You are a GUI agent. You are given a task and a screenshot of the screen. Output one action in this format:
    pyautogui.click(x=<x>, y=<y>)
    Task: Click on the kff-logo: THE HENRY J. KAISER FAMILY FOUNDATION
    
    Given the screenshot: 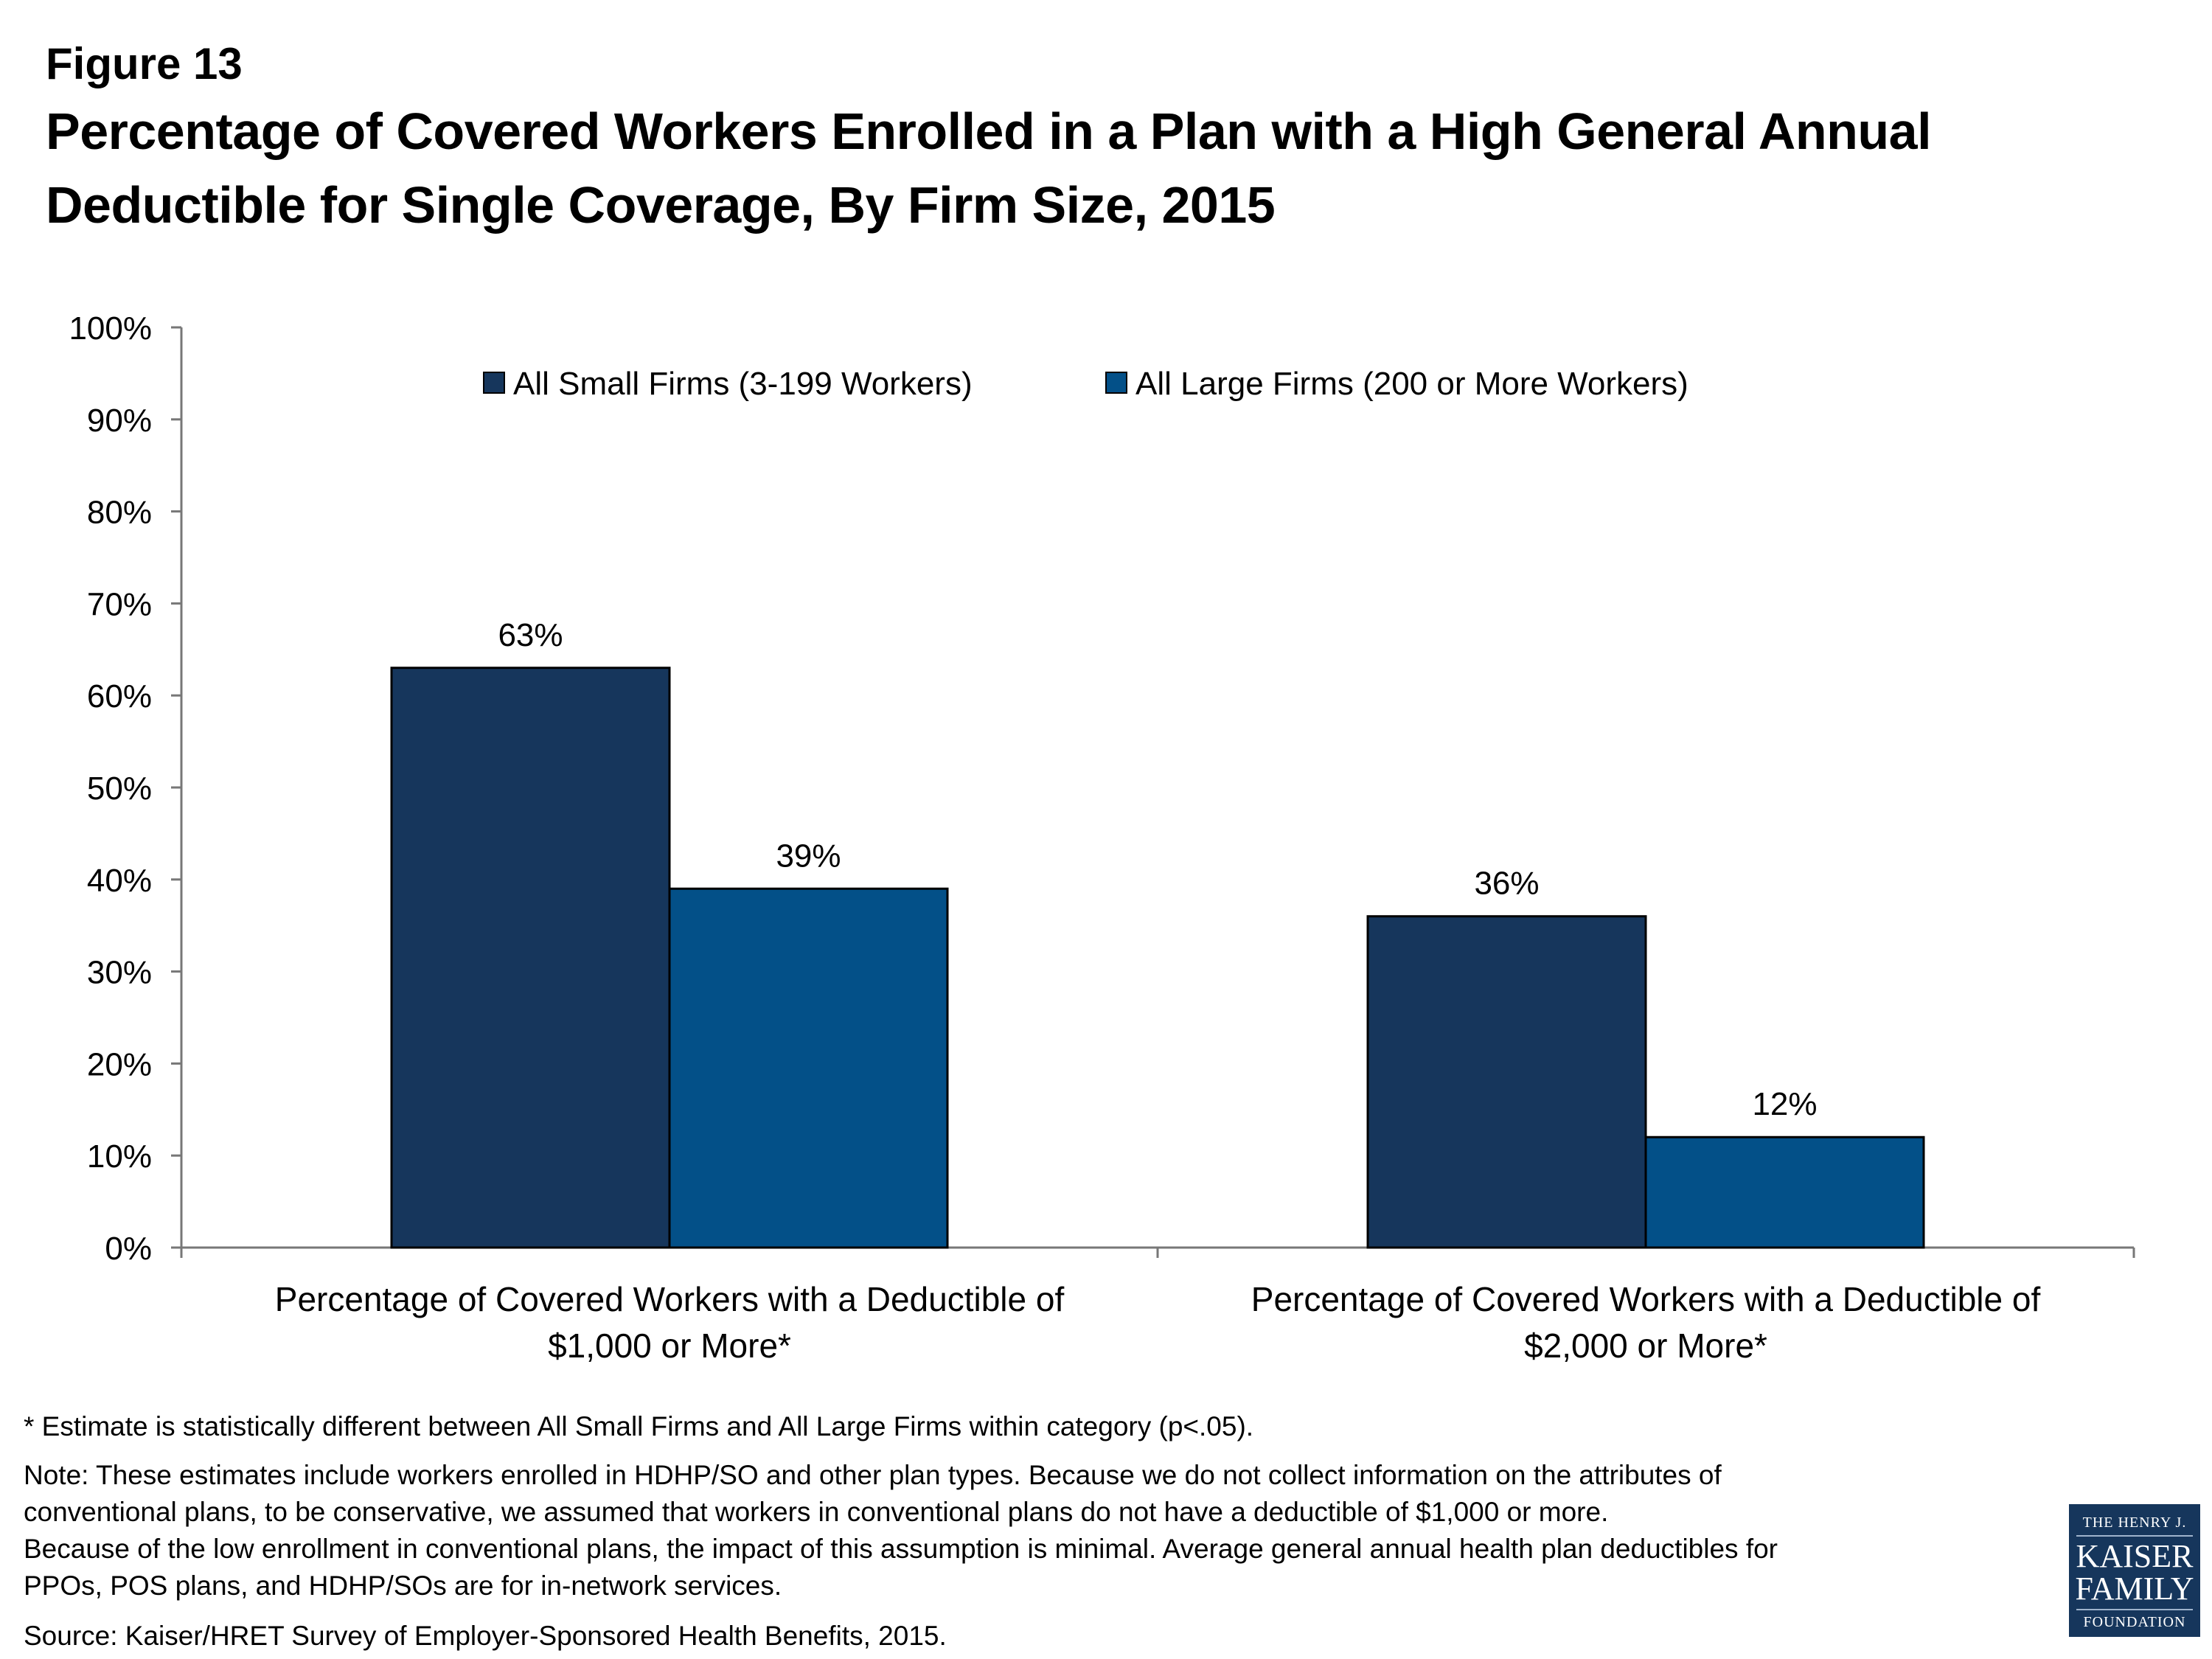 What is the action you would take?
    pyautogui.click(x=2134, y=1570)
    